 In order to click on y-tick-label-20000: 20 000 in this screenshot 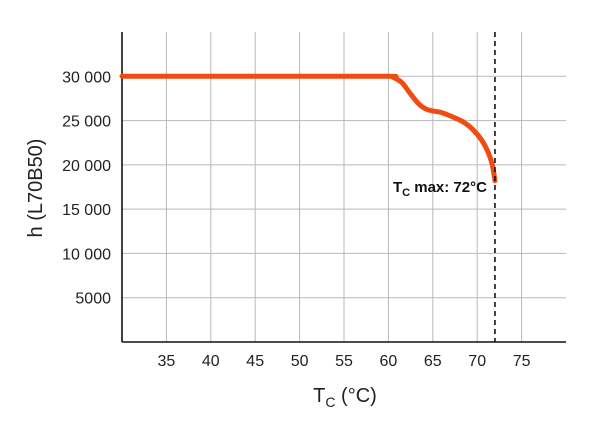, I will do `click(86, 166)`.